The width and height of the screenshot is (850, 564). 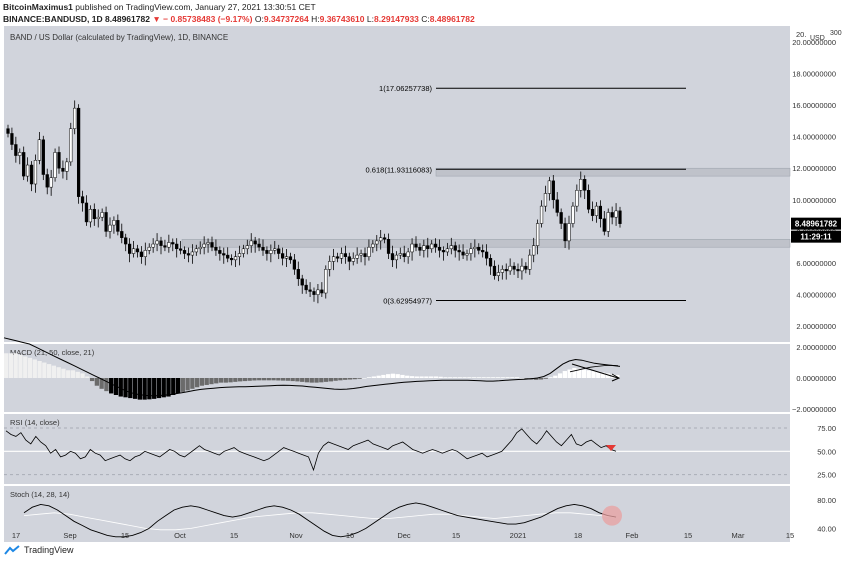 I want to click on stoch-d-line, so click(x=320, y=521).